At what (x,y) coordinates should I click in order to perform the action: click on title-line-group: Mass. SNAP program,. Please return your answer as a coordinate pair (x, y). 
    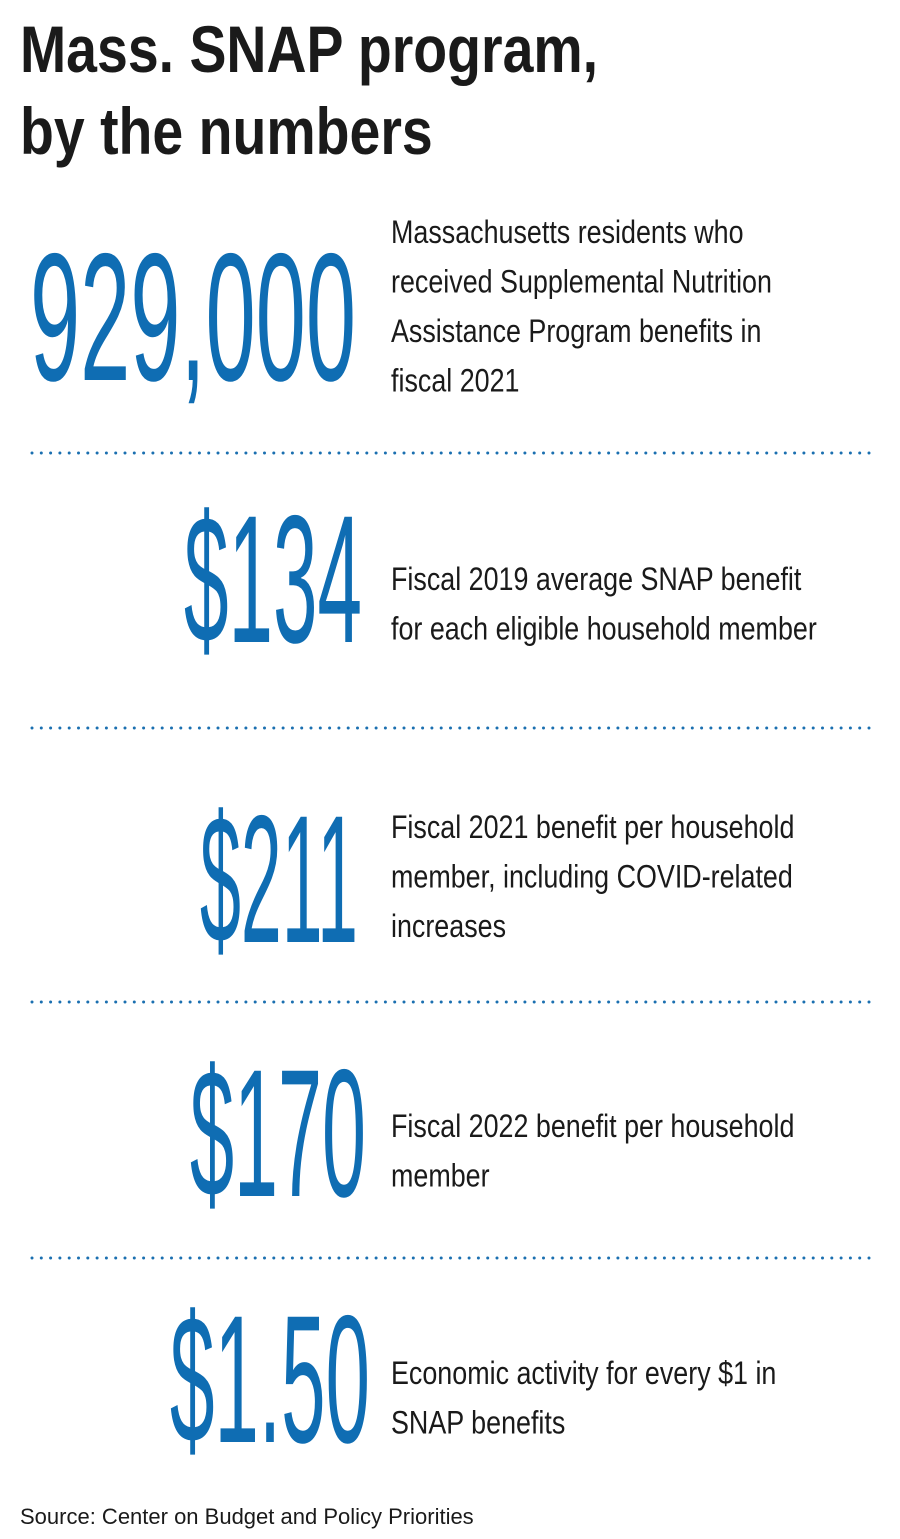
    Looking at the image, I should click on (309, 49).